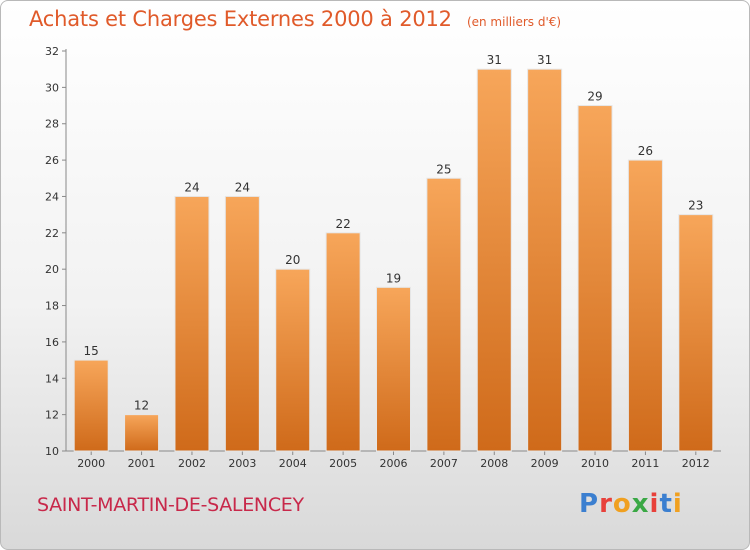  What do you see at coordinates (343, 463) in the screenshot?
I see `x-tick-label-2005: 2005` at bounding box center [343, 463].